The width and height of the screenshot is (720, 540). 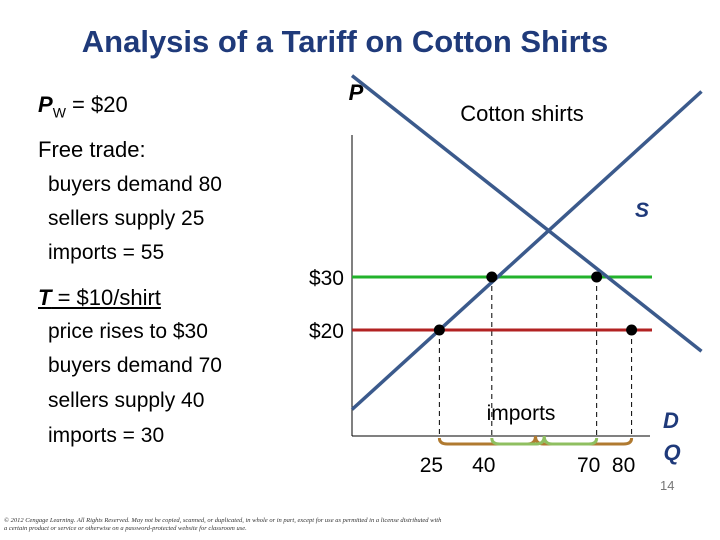 I want to click on price-label: $30, so click(x=326, y=278).